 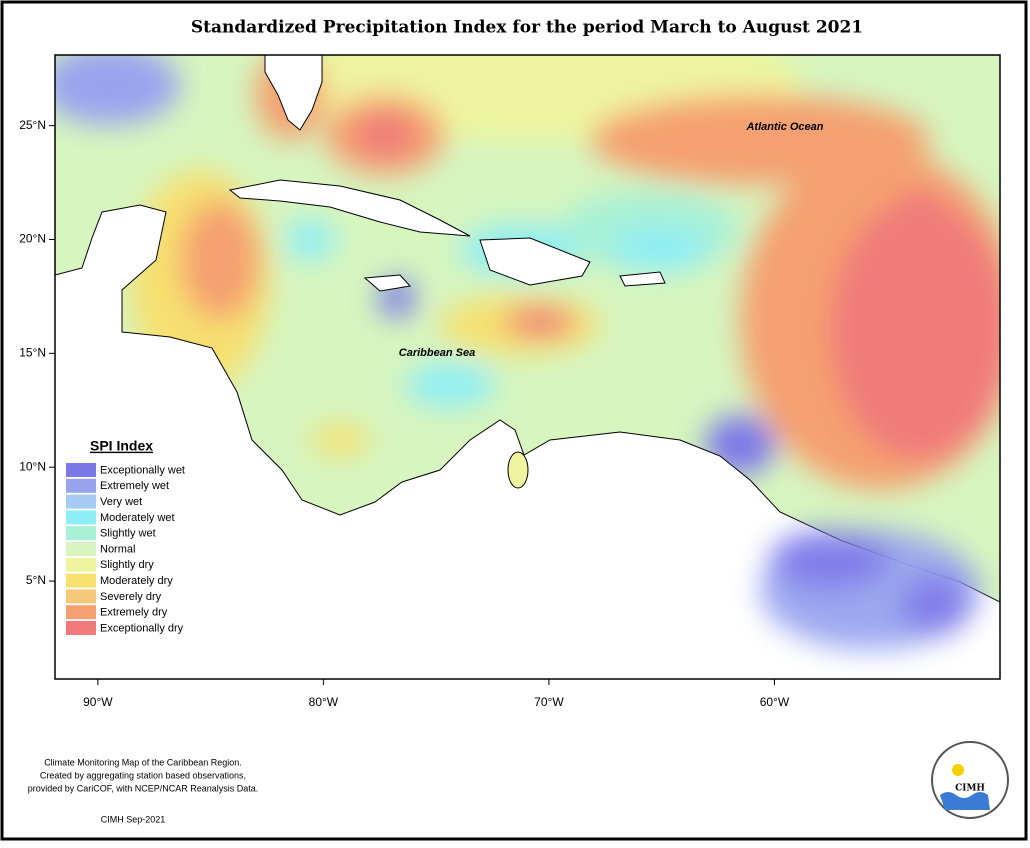 What do you see at coordinates (134, 613) in the screenshot?
I see `legend-label: Extremely dry` at bounding box center [134, 613].